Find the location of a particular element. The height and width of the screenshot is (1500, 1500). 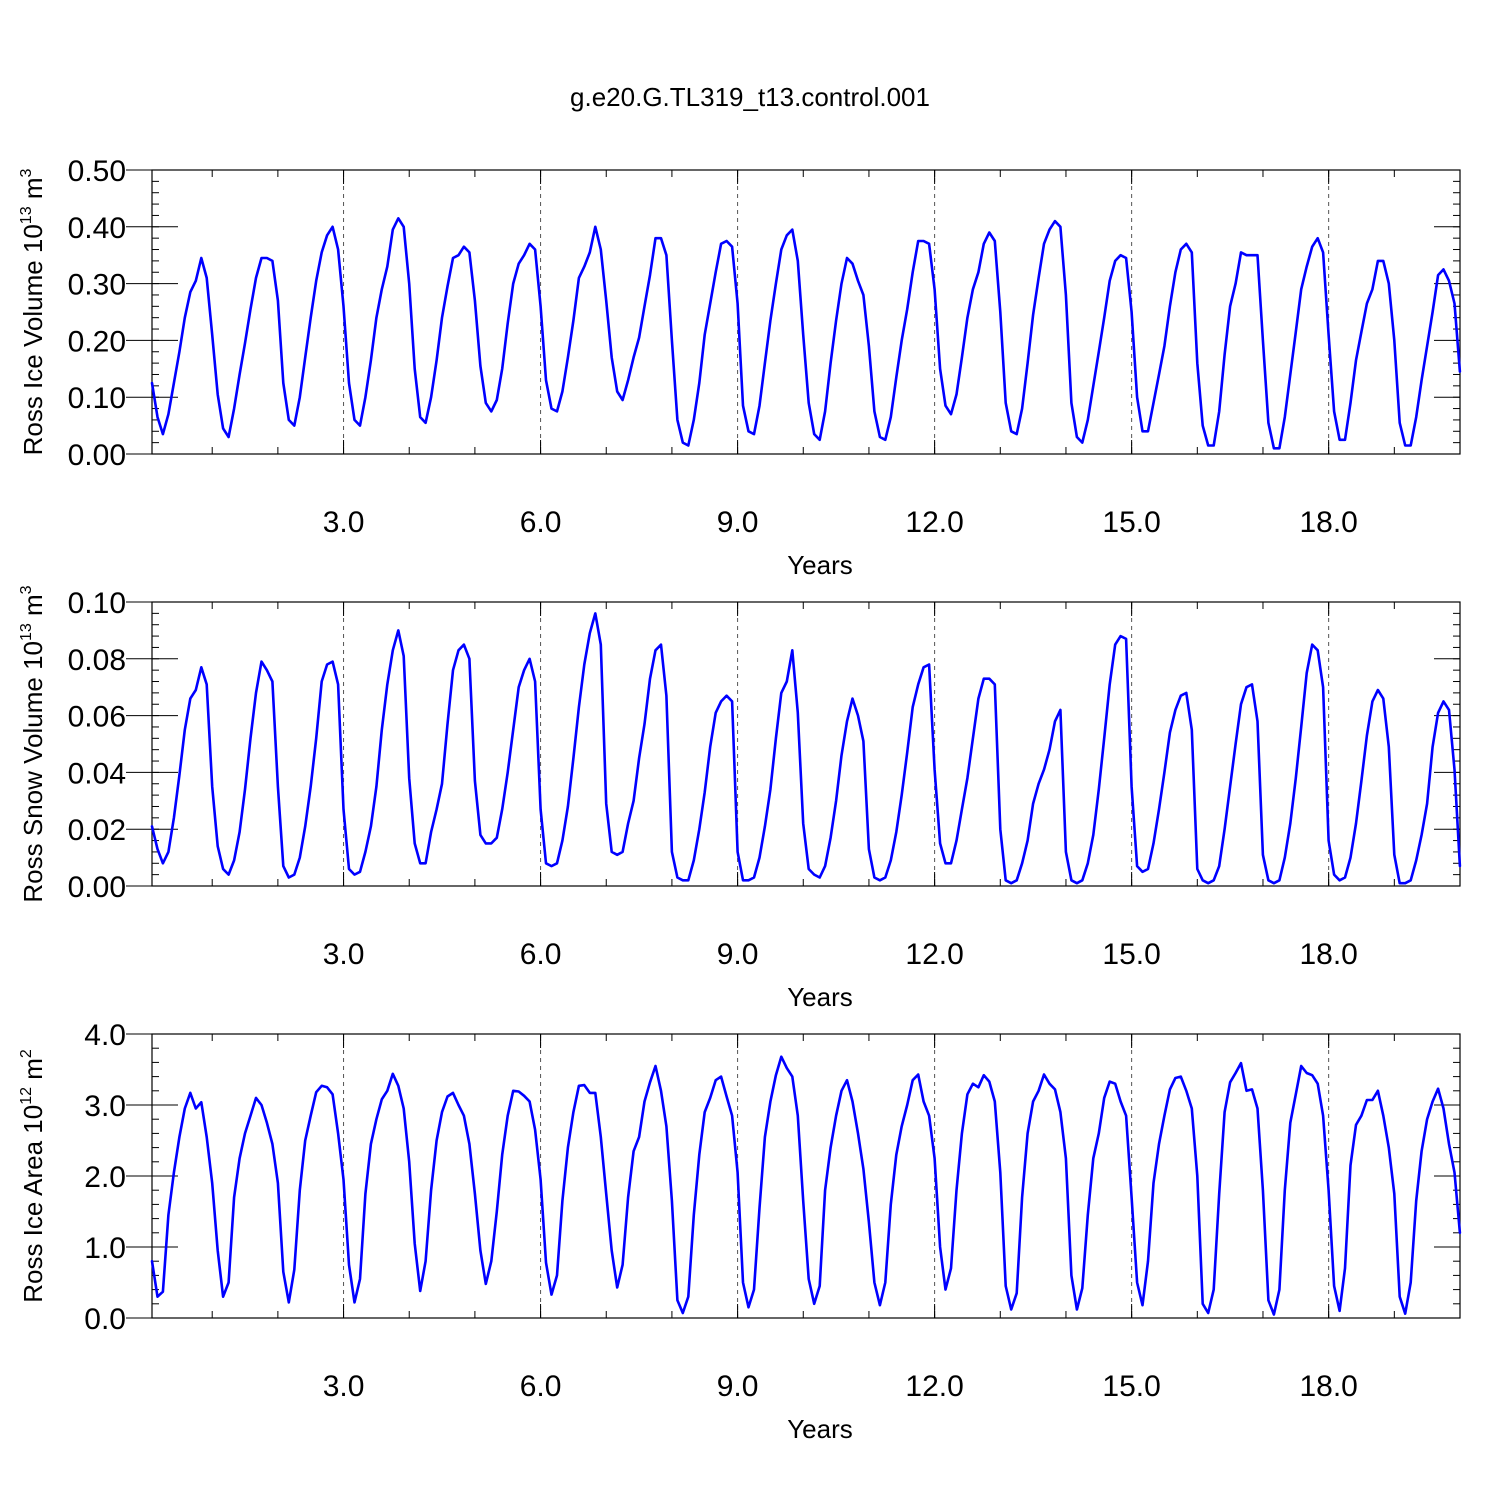

ice-area-xlabel: Years is located at coordinates (820, 1429).